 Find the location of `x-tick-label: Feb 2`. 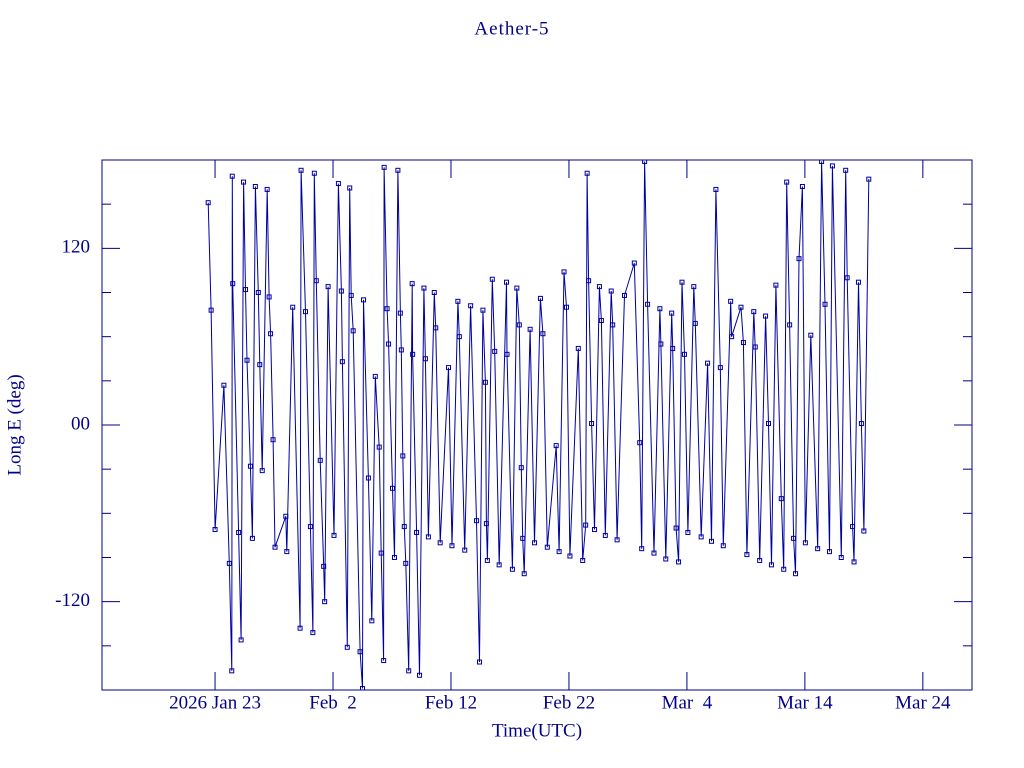

x-tick-label: Feb 2 is located at coordinates (333, 702).